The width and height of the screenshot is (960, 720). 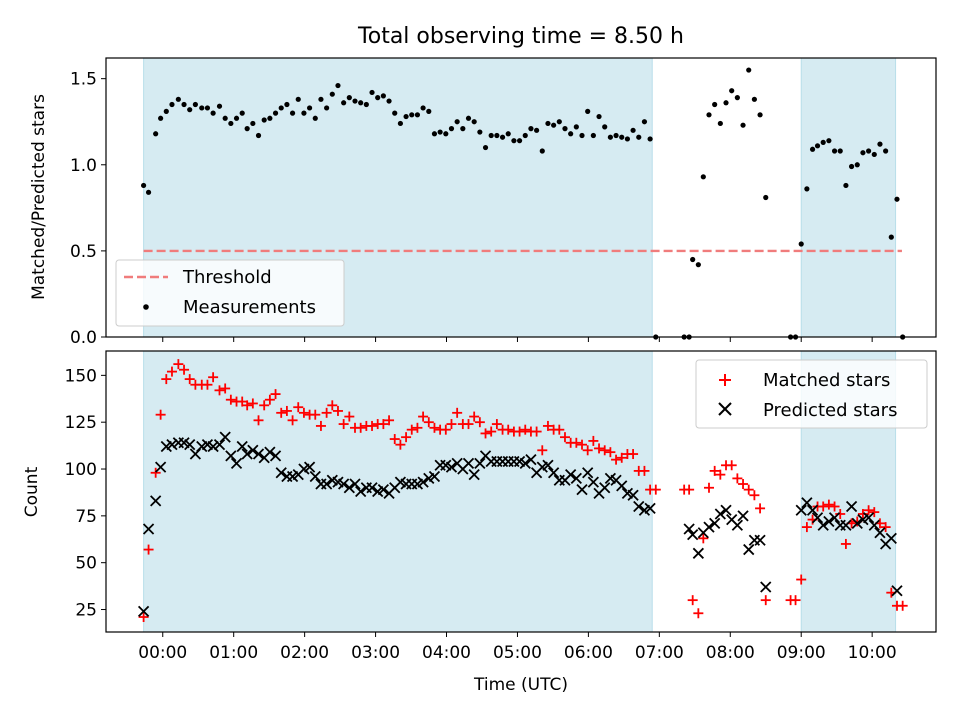 I want to click on bottom-legend-box, so click(x=811, y=394).